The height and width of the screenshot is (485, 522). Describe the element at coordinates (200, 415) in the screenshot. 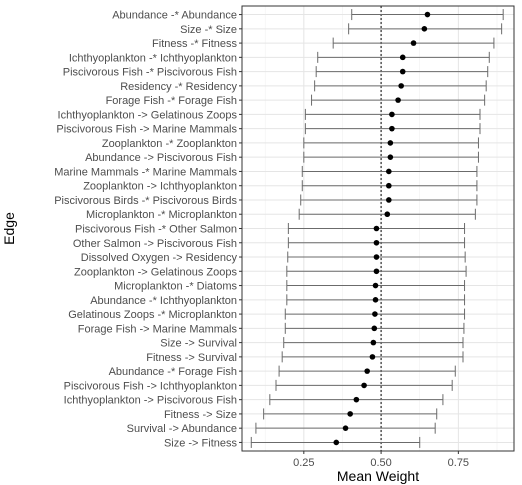

I see `y-tick-label: Fitness -> Size` at that location.